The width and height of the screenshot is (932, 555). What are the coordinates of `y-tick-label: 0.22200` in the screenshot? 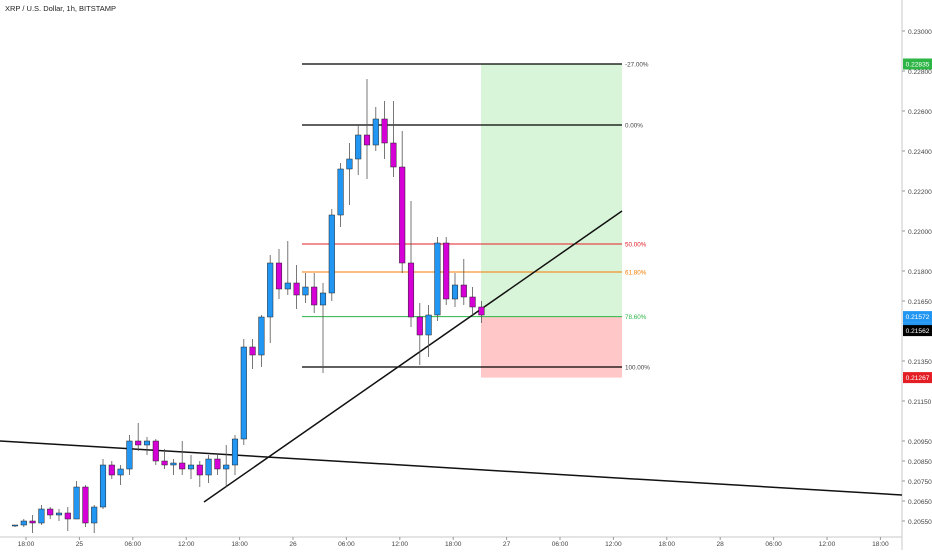 It's located at (920, 192).